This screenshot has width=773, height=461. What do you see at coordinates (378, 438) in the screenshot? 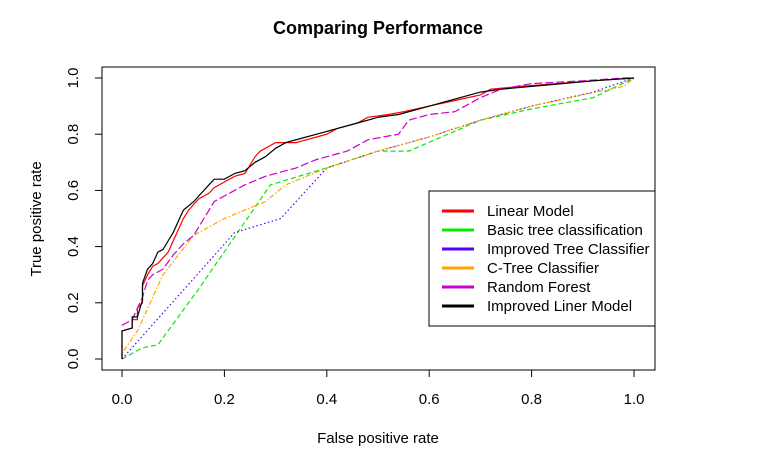
I see `x-axis-label: False positive rate` at bounding box center [378, 438].